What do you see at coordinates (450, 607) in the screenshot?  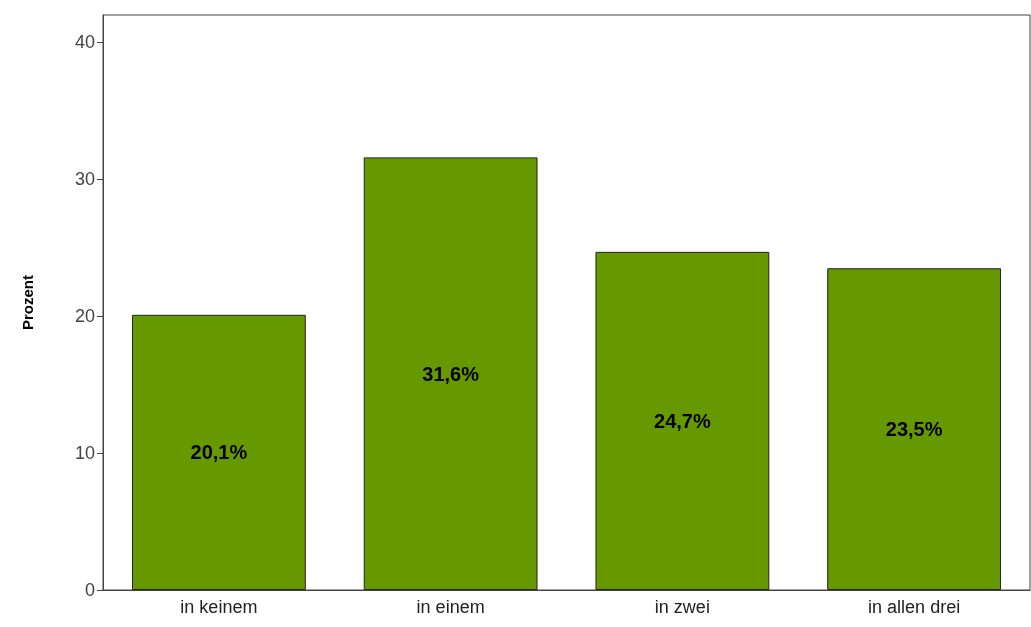 I see `x-tick-label: in einem` at bounding box center [450, 607].